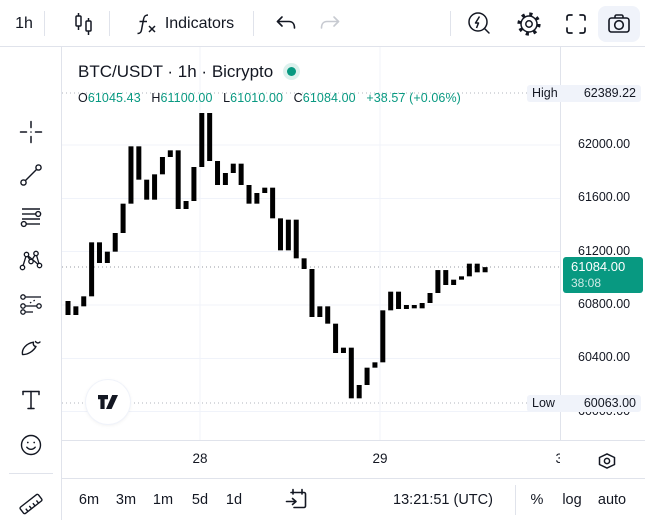 The image size is (645, 520). I want to click on undo-button, so click(286, 23).